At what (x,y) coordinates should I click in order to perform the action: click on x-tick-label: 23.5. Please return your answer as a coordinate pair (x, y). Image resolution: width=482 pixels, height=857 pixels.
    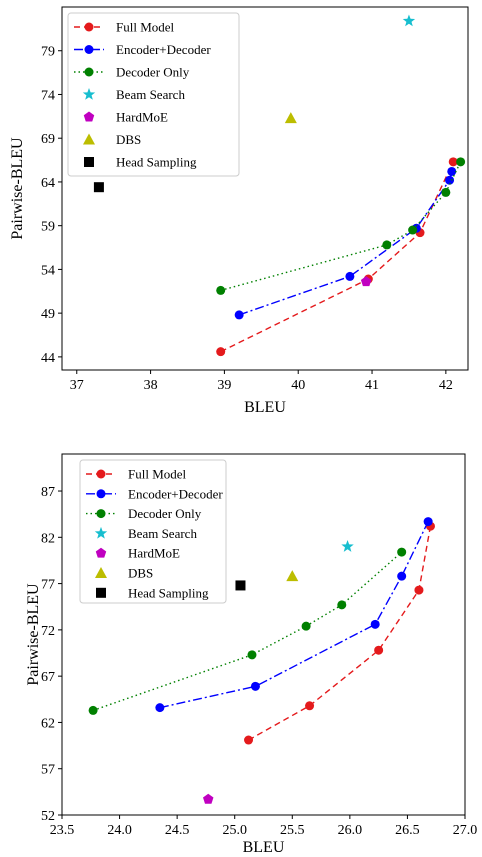
    Looking at the image, I should click on (62, 830).